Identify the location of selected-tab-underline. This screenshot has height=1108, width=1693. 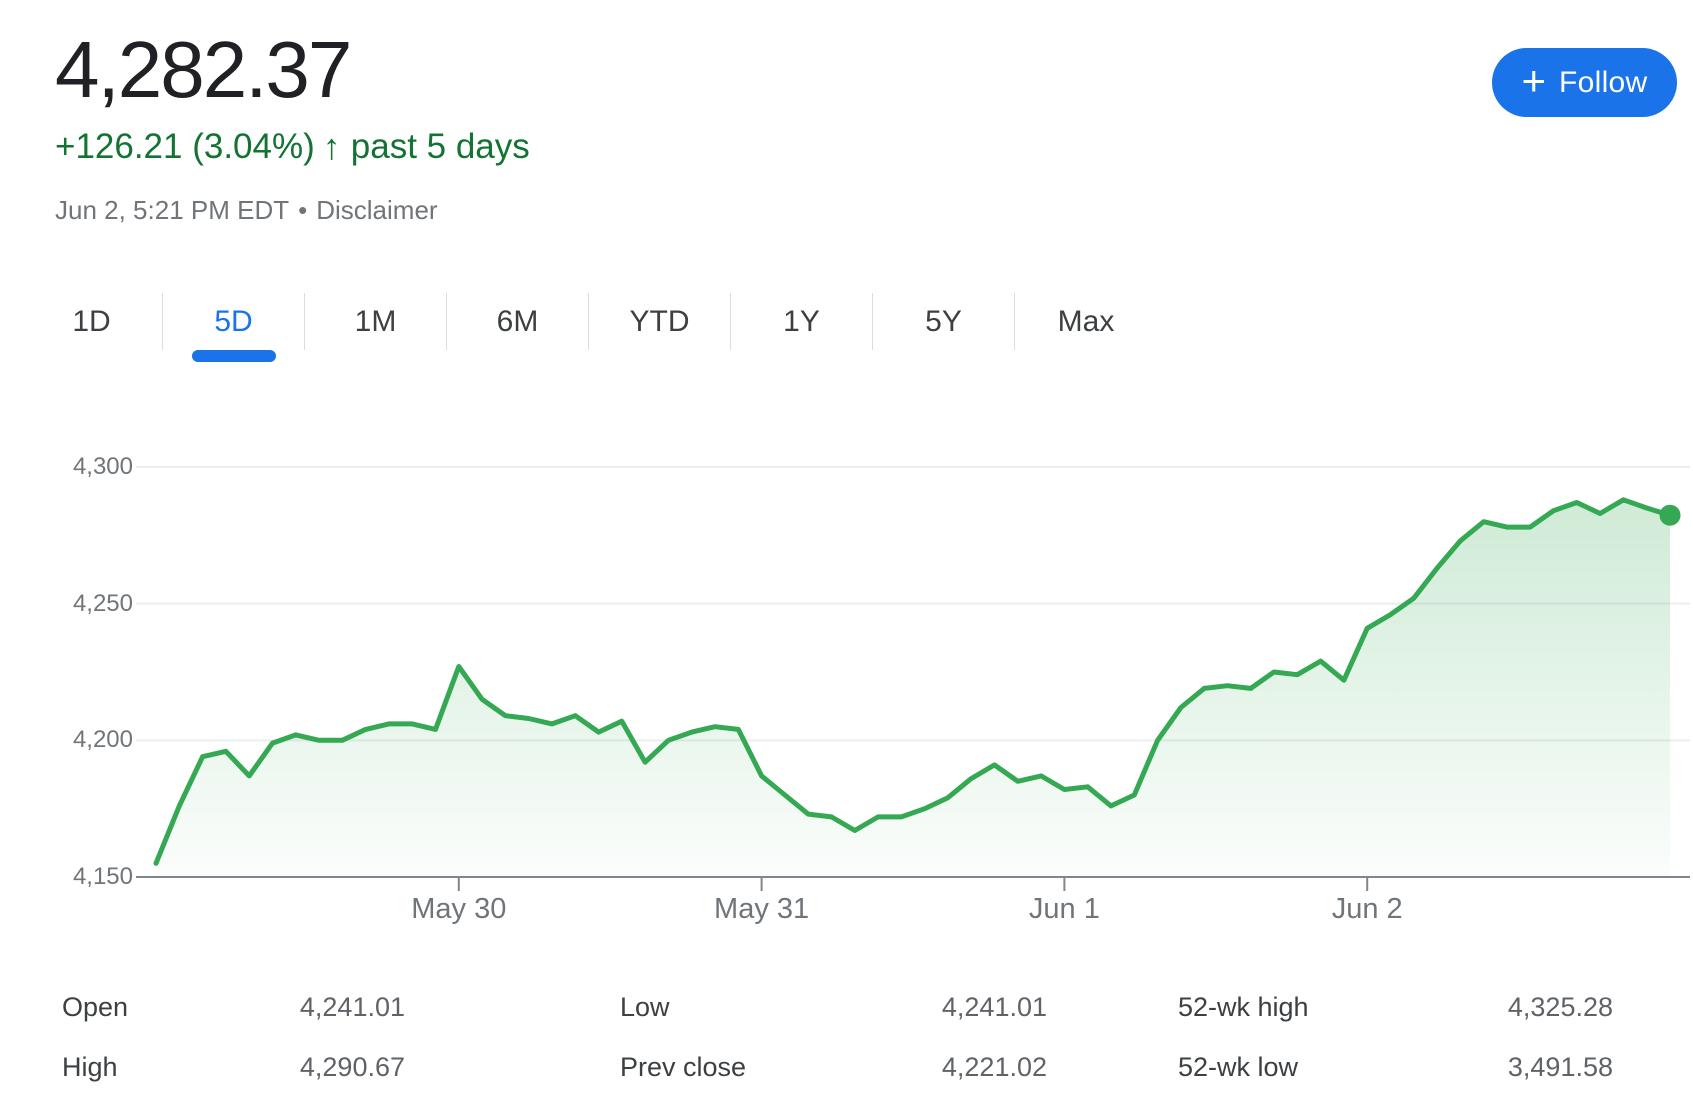
(233, 356).